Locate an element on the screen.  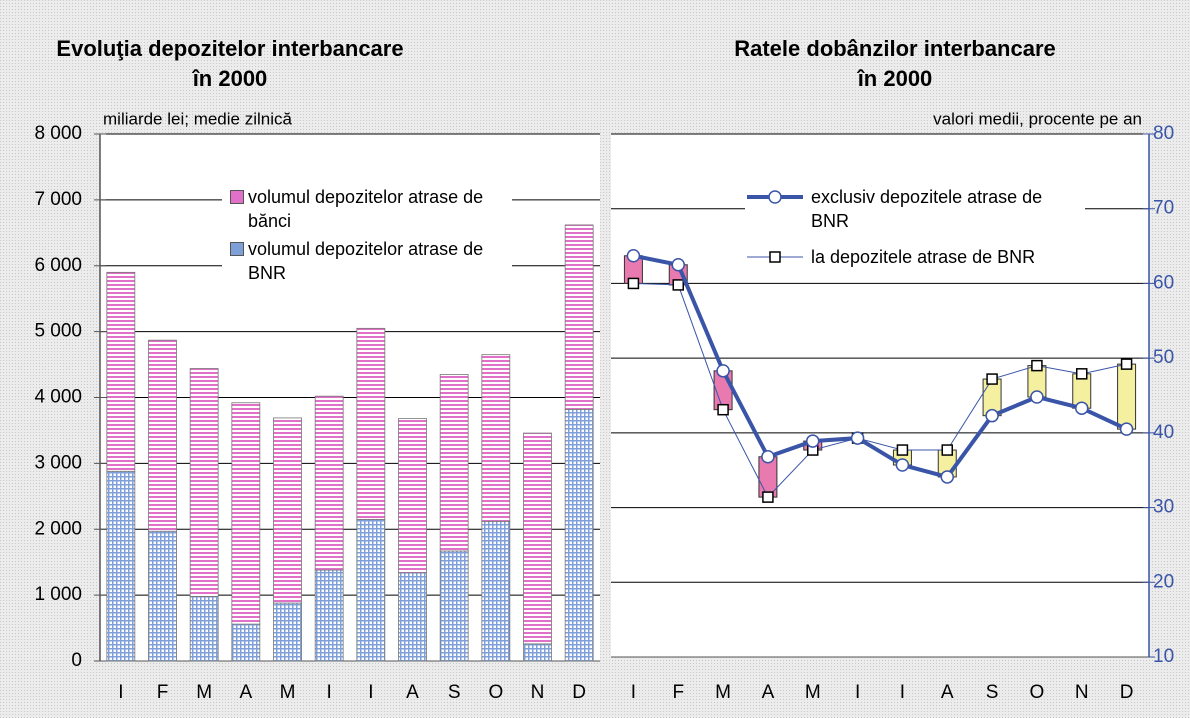
y-tick-label: 50 is located at coordinates (1163, 357).